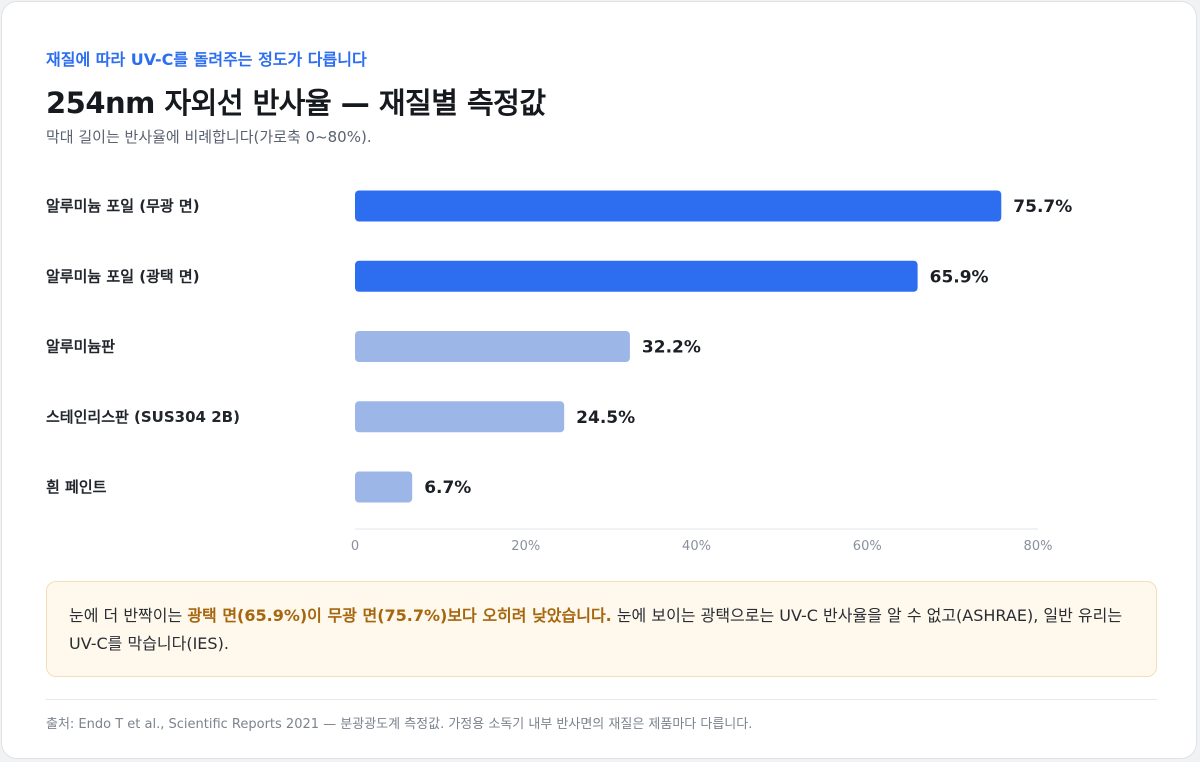 The width and height of the screenshot is (1200, 762). I want to click on x-tick-label: 80%, so click(1038, 546).